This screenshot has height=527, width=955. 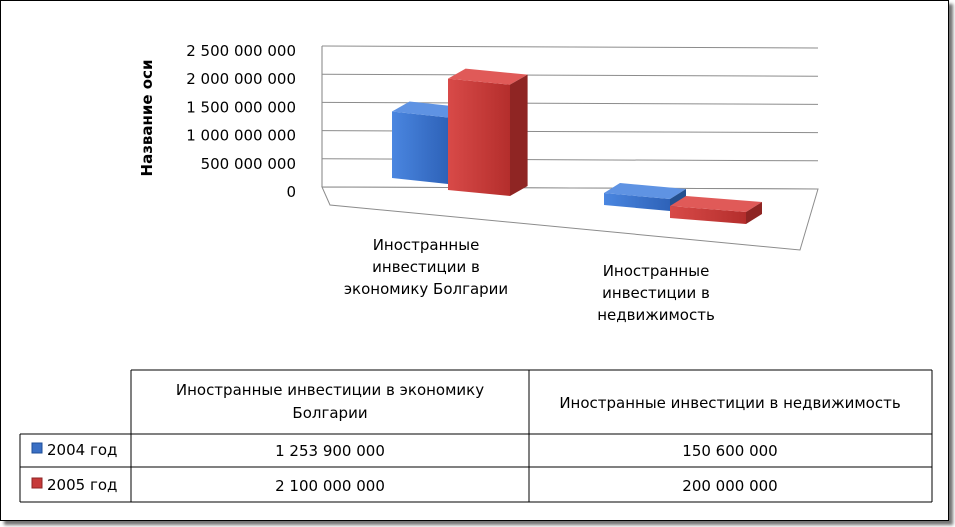 I want to click on y-tick-label: 1 500 000 000, so click(x=241, y=107).